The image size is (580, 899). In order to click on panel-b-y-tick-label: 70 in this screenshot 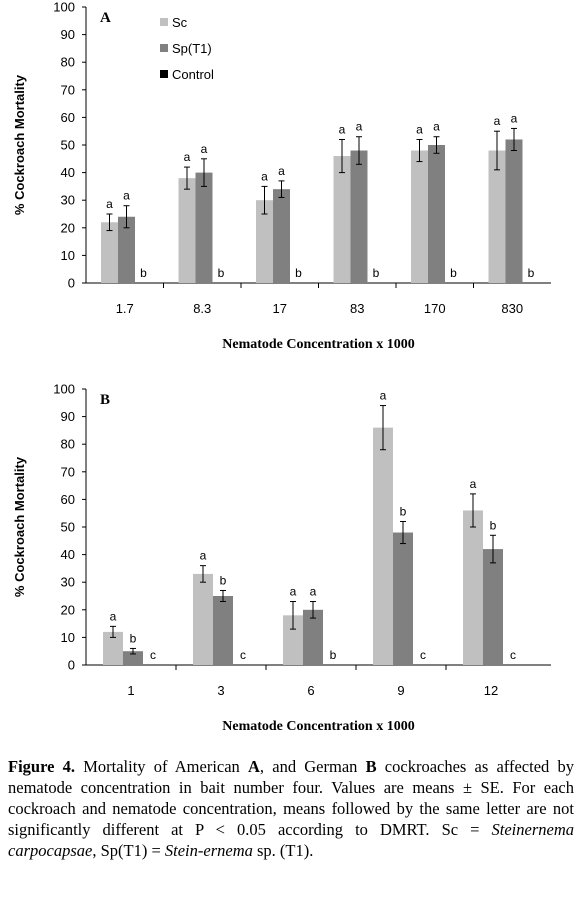, I will do `click(68, 471)`.